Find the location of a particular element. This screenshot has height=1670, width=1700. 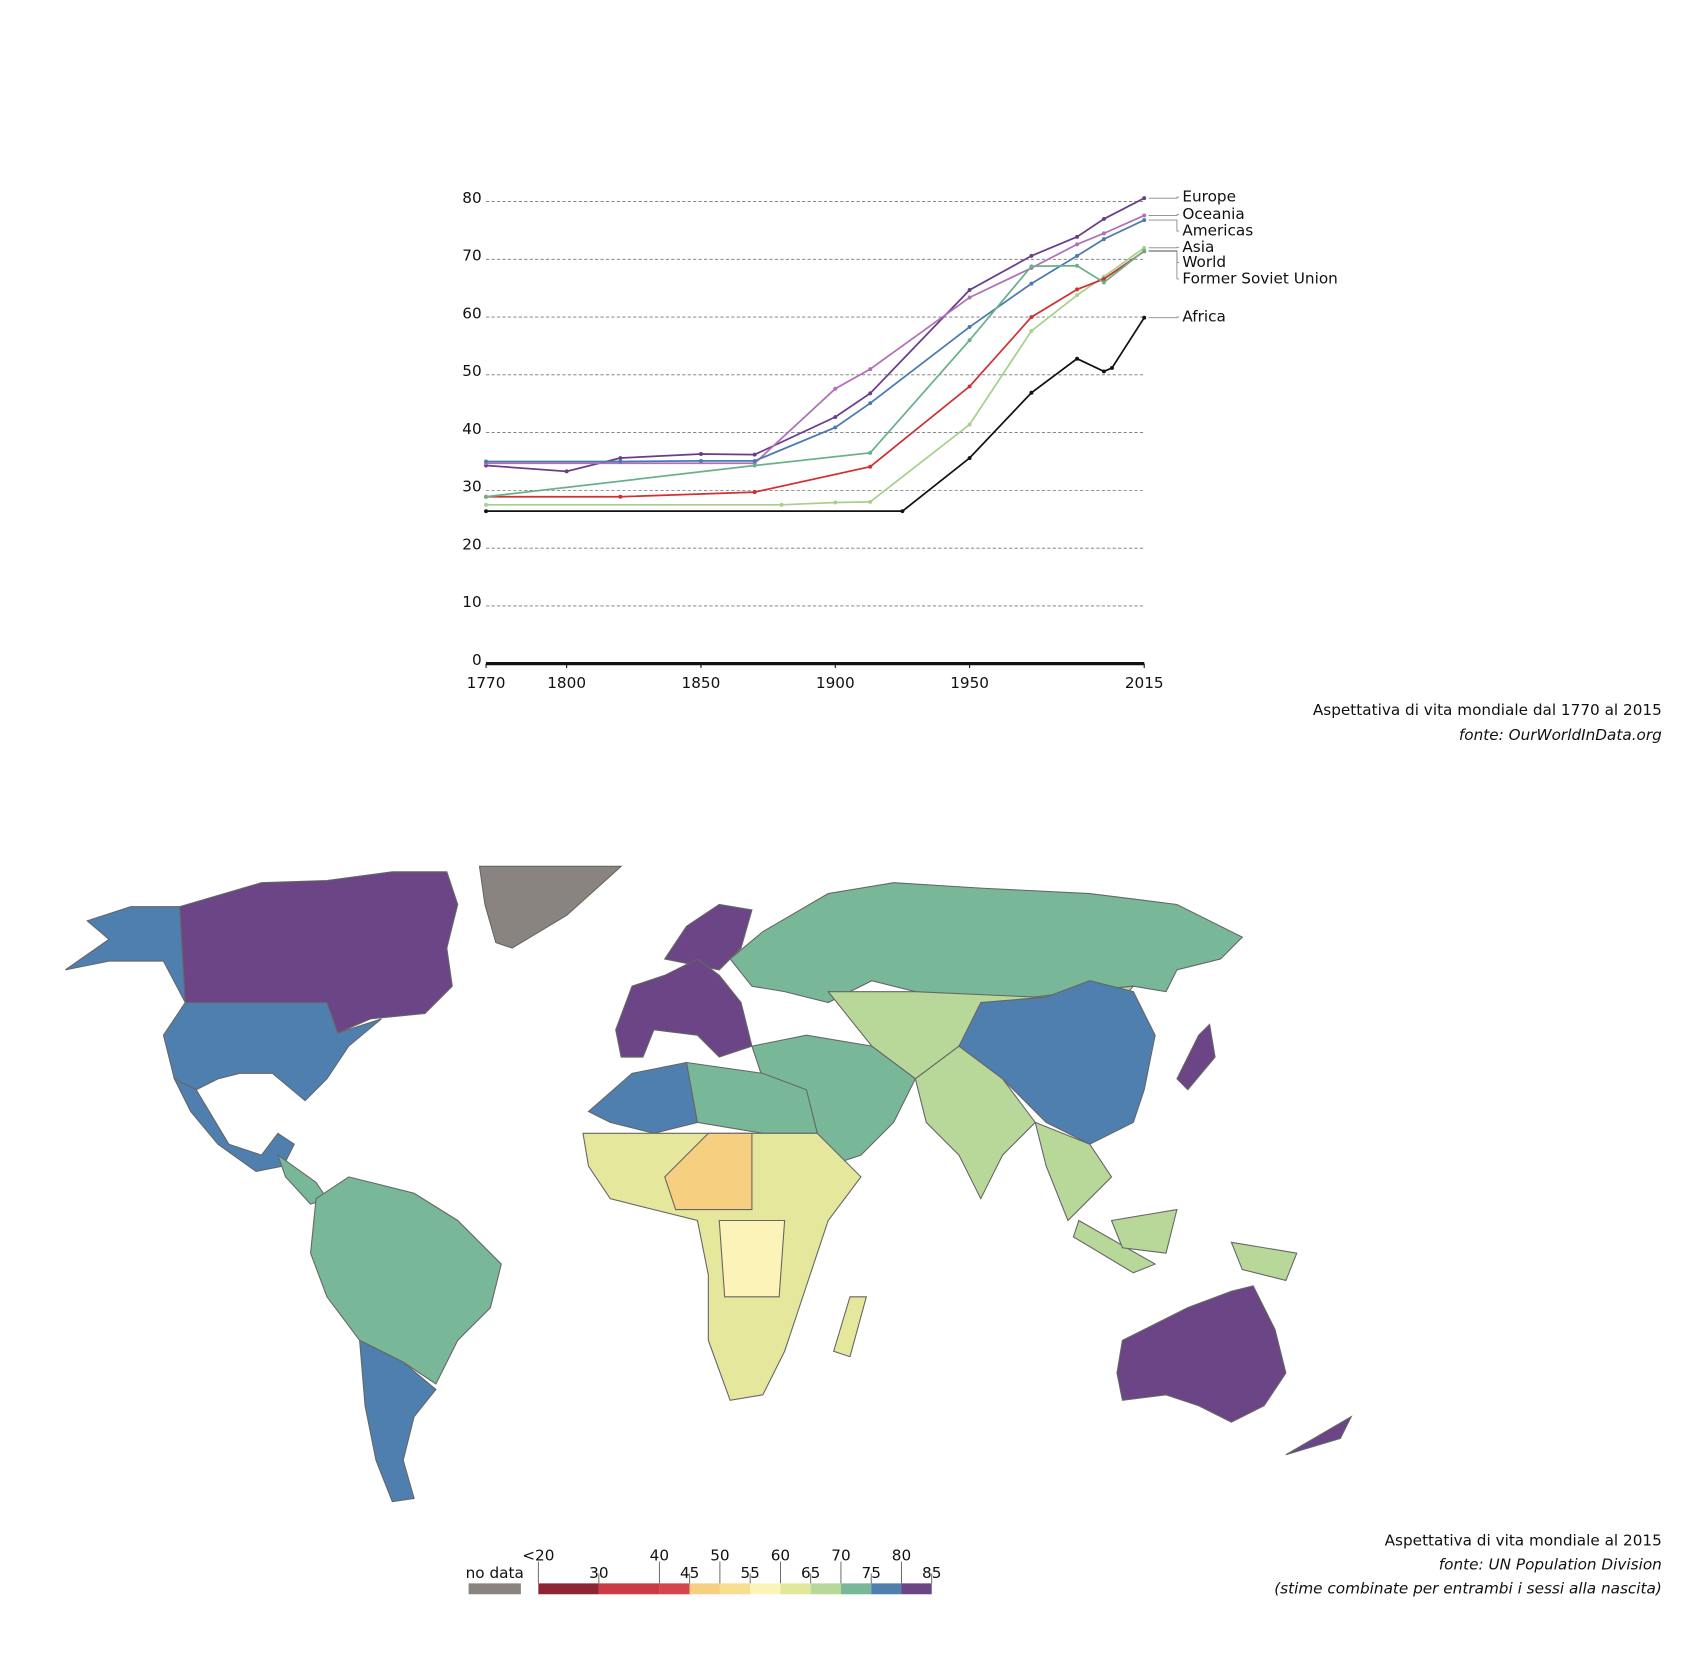

y-tick-label: 80 is located at coordinates (471, 198).